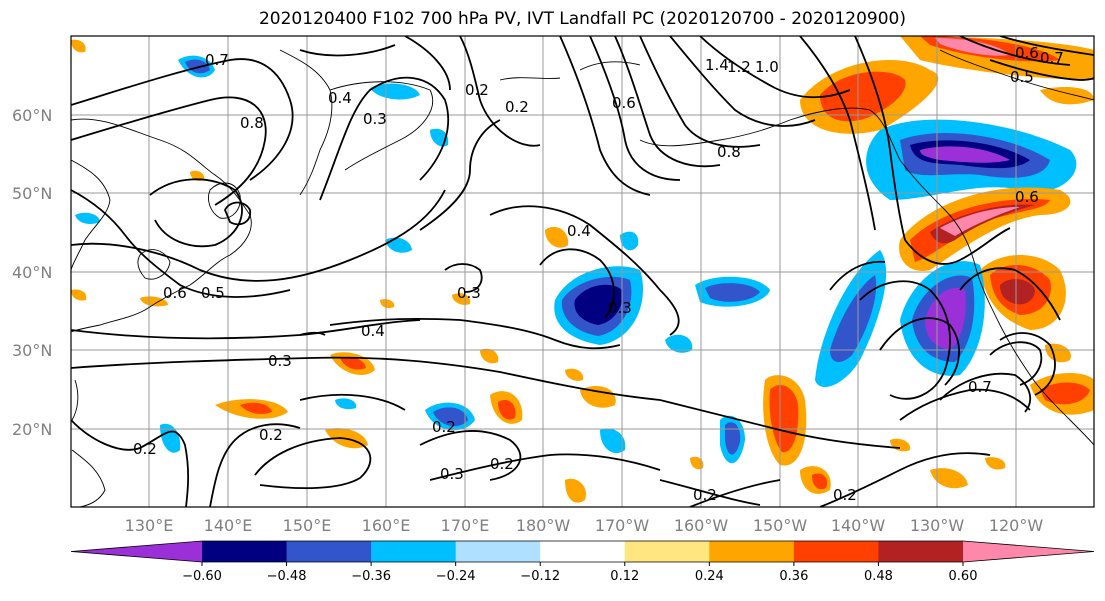 Image resolution: width=1105 pixels, height=601 pixels. I want to click on colorbar-tick-label: −0.24, so click(456, 576).